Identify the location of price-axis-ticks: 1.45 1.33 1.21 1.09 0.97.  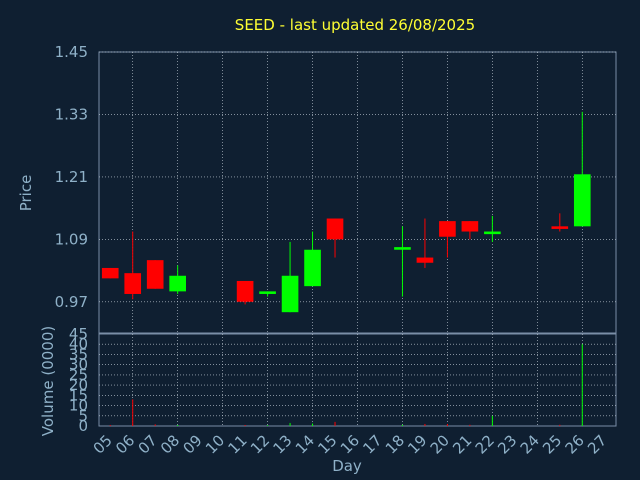
(71, 177).